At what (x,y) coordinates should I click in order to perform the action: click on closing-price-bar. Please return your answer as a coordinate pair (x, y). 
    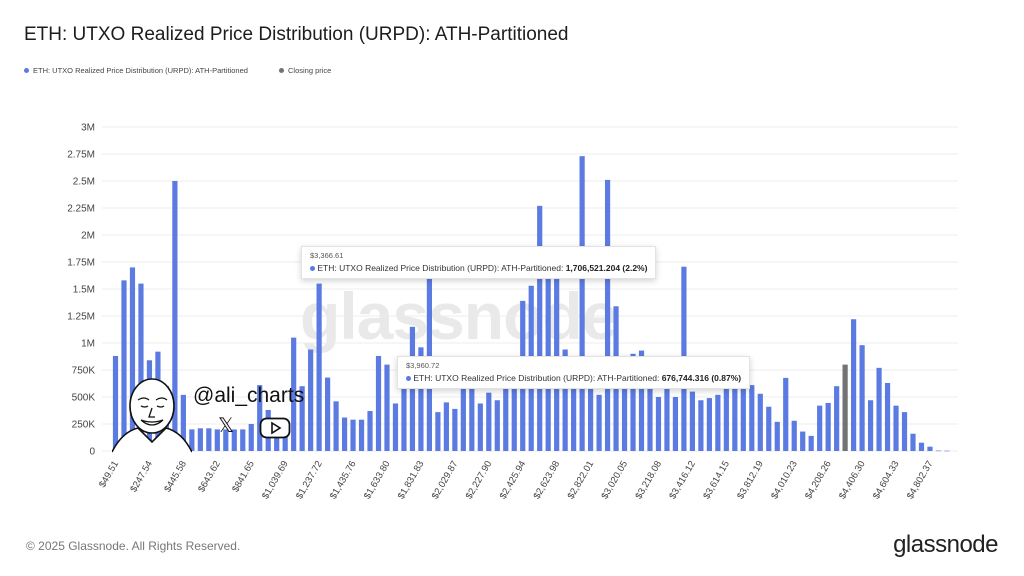
    Looking at the image, I should click on (845, 407).